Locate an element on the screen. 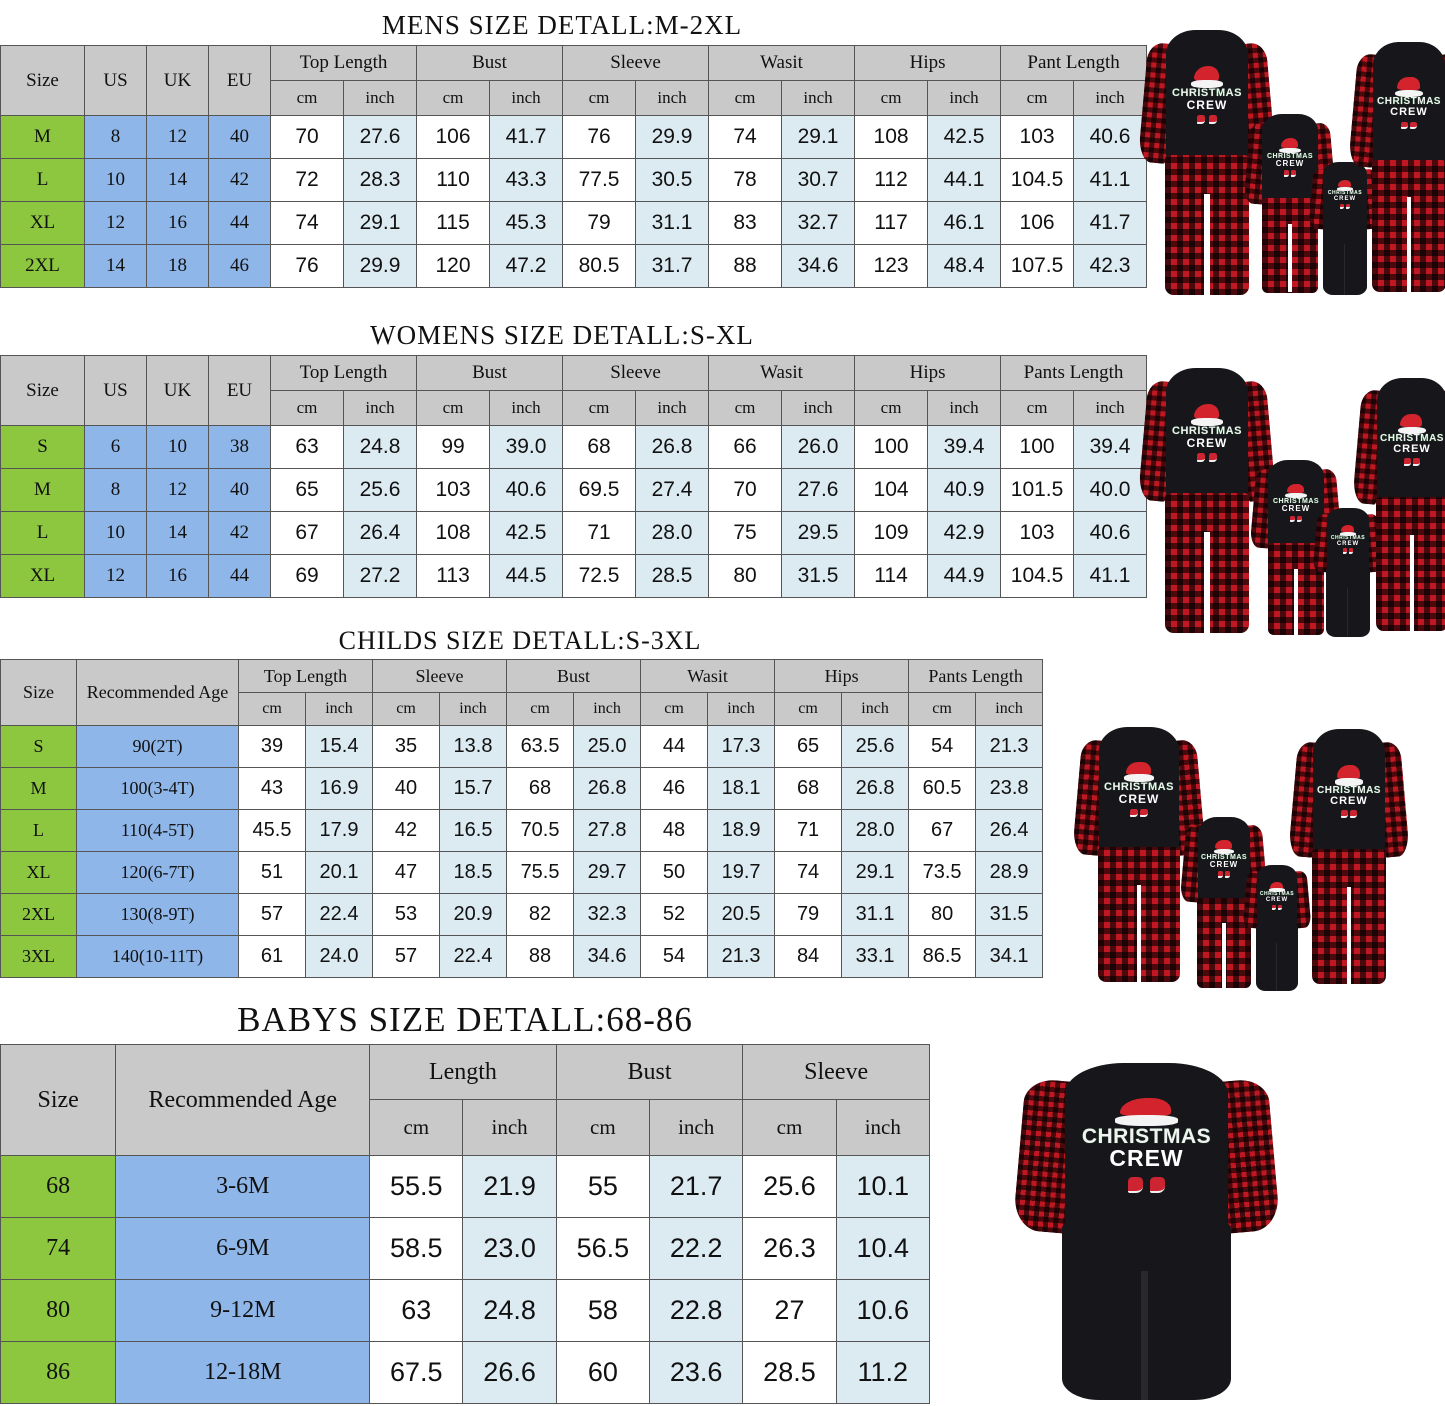 Image resolution: width=1445 pixels, height=1406 pixels. cell-cm: 75 is located at coordinates (745, 533).